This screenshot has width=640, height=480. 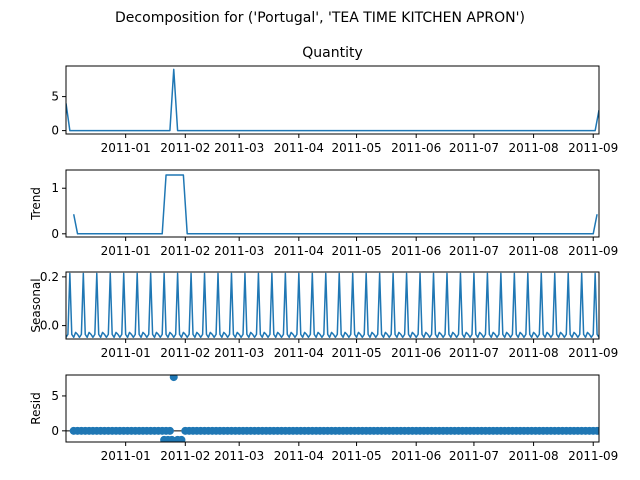 What do you see at coordinates (49, 326) in the screenshot?
I see `y-tick-label: 0.0` at bounding box center [49, 326].